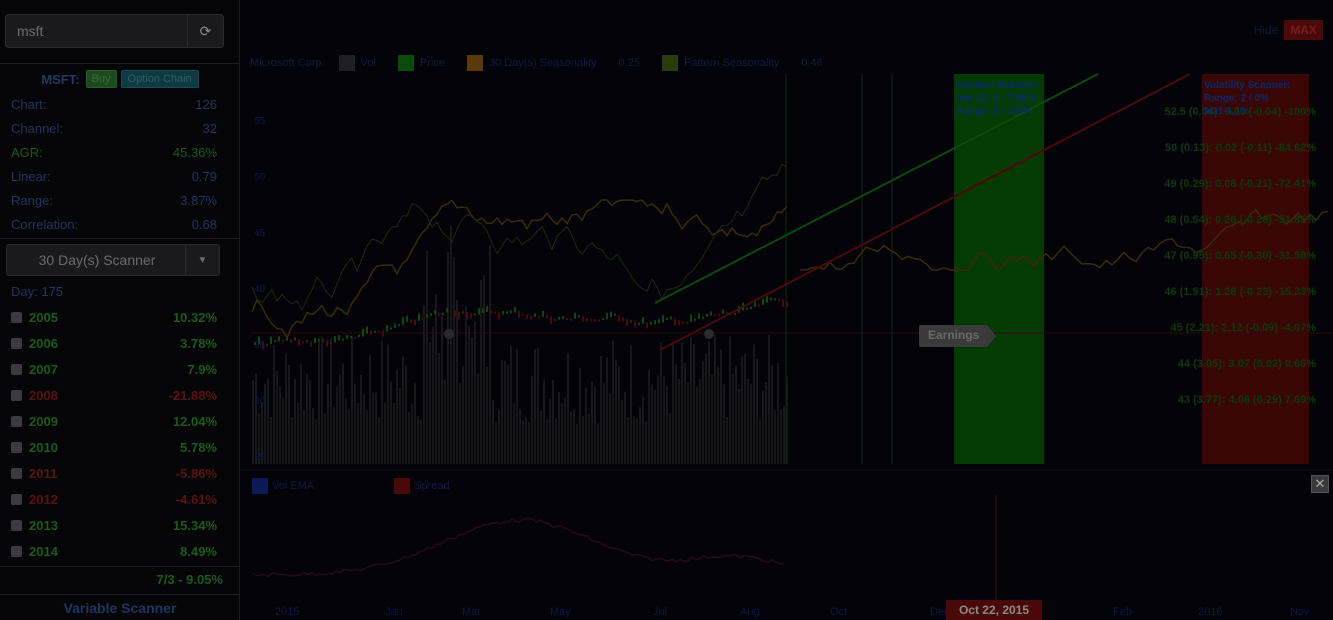 The image size is (1333, 620). Describe the element at coordinates (43, 369) in the screenshot. I see `year-label: 2007` at that location.